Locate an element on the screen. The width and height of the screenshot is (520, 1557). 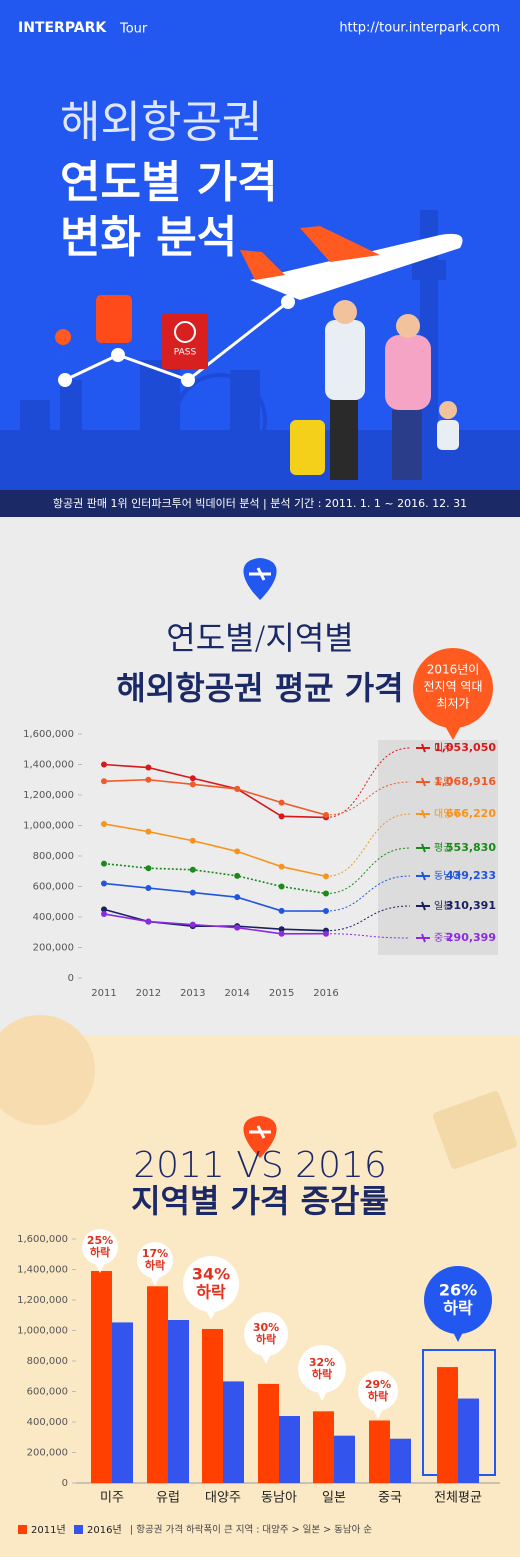
series-name: 대양주 is located at coordinates (448, 814).